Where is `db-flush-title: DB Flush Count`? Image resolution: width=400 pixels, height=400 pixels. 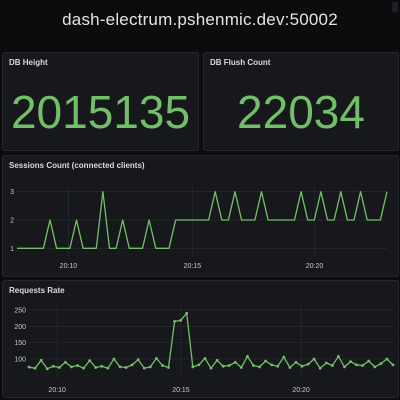 db-flush-title: DB Flush Count is located at coordinates (240, 62).